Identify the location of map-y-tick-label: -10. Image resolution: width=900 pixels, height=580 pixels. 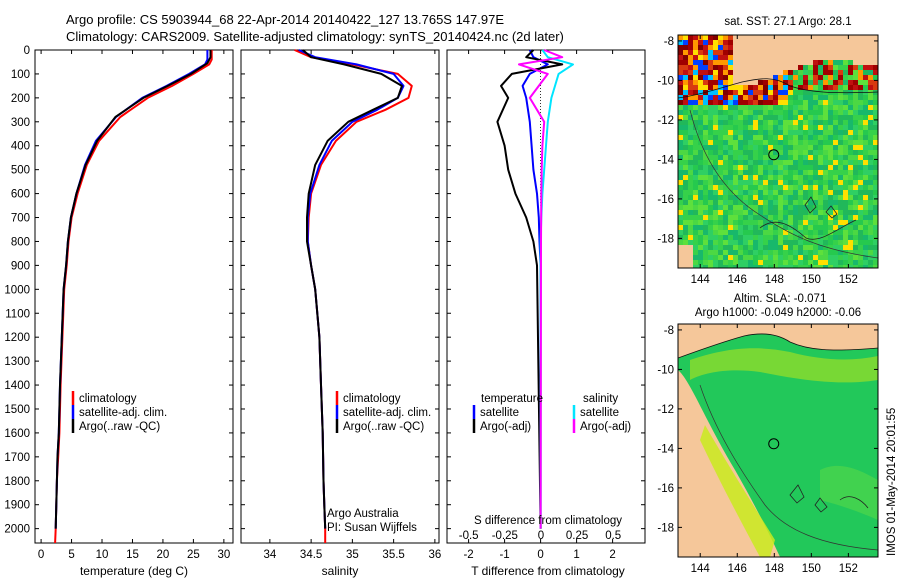
(665, 81).